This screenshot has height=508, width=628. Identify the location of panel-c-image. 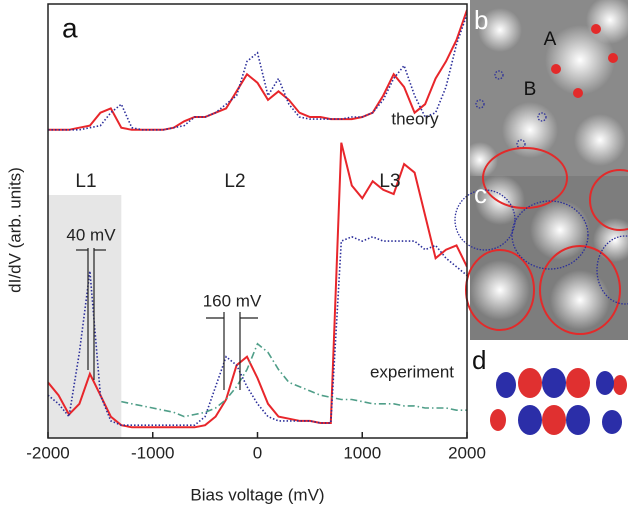
(541, 243).